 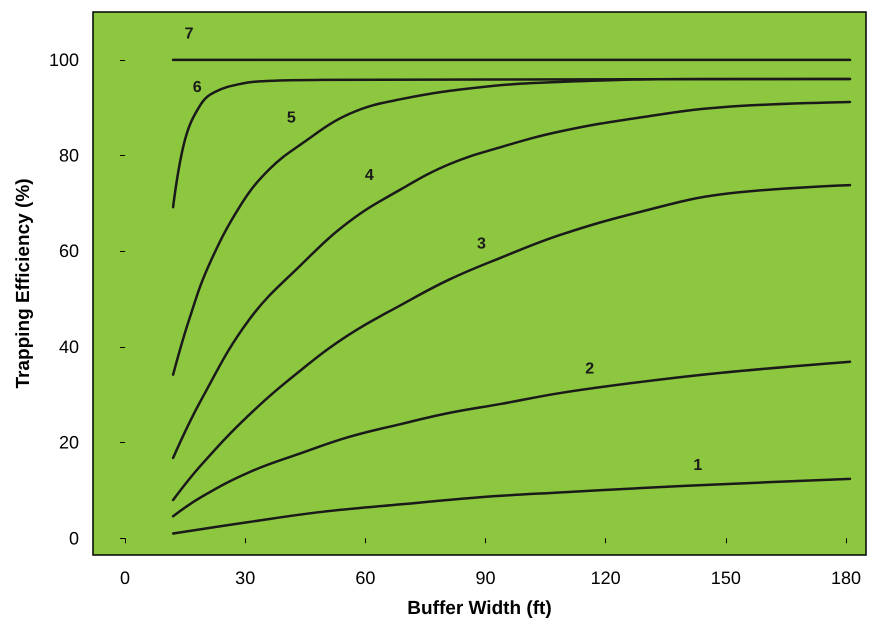 I want to click on y-tick-label: 20, so click(x=68, y=442).